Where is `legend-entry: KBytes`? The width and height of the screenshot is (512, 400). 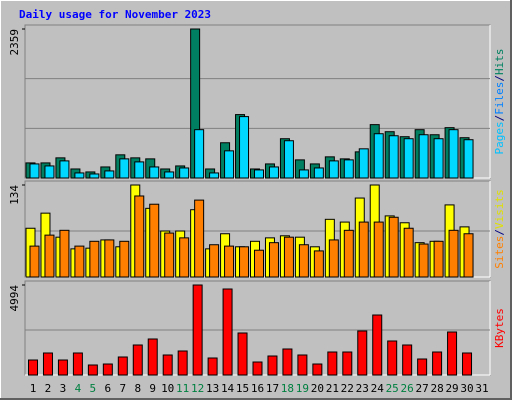
legend-entry: KBytes is located at coordinates (499, 328).